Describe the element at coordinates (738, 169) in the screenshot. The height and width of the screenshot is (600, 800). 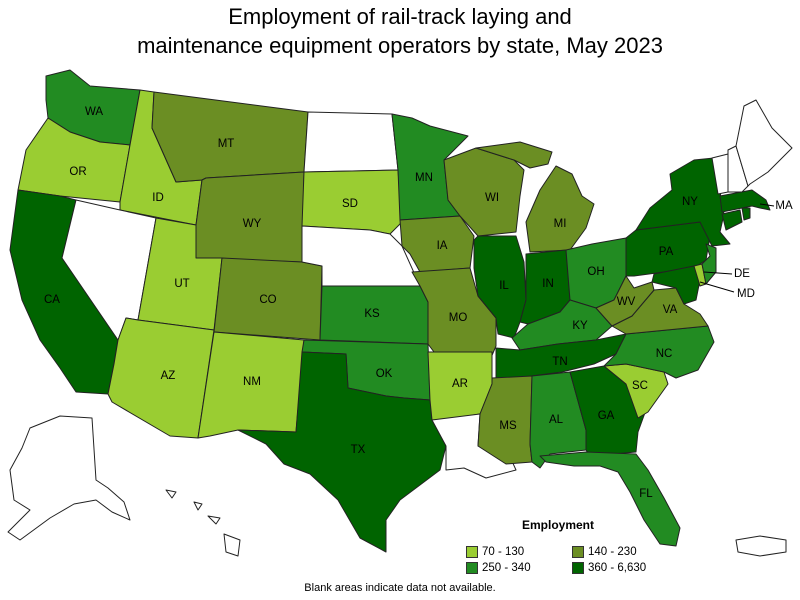
I see `state-NH` at that location.